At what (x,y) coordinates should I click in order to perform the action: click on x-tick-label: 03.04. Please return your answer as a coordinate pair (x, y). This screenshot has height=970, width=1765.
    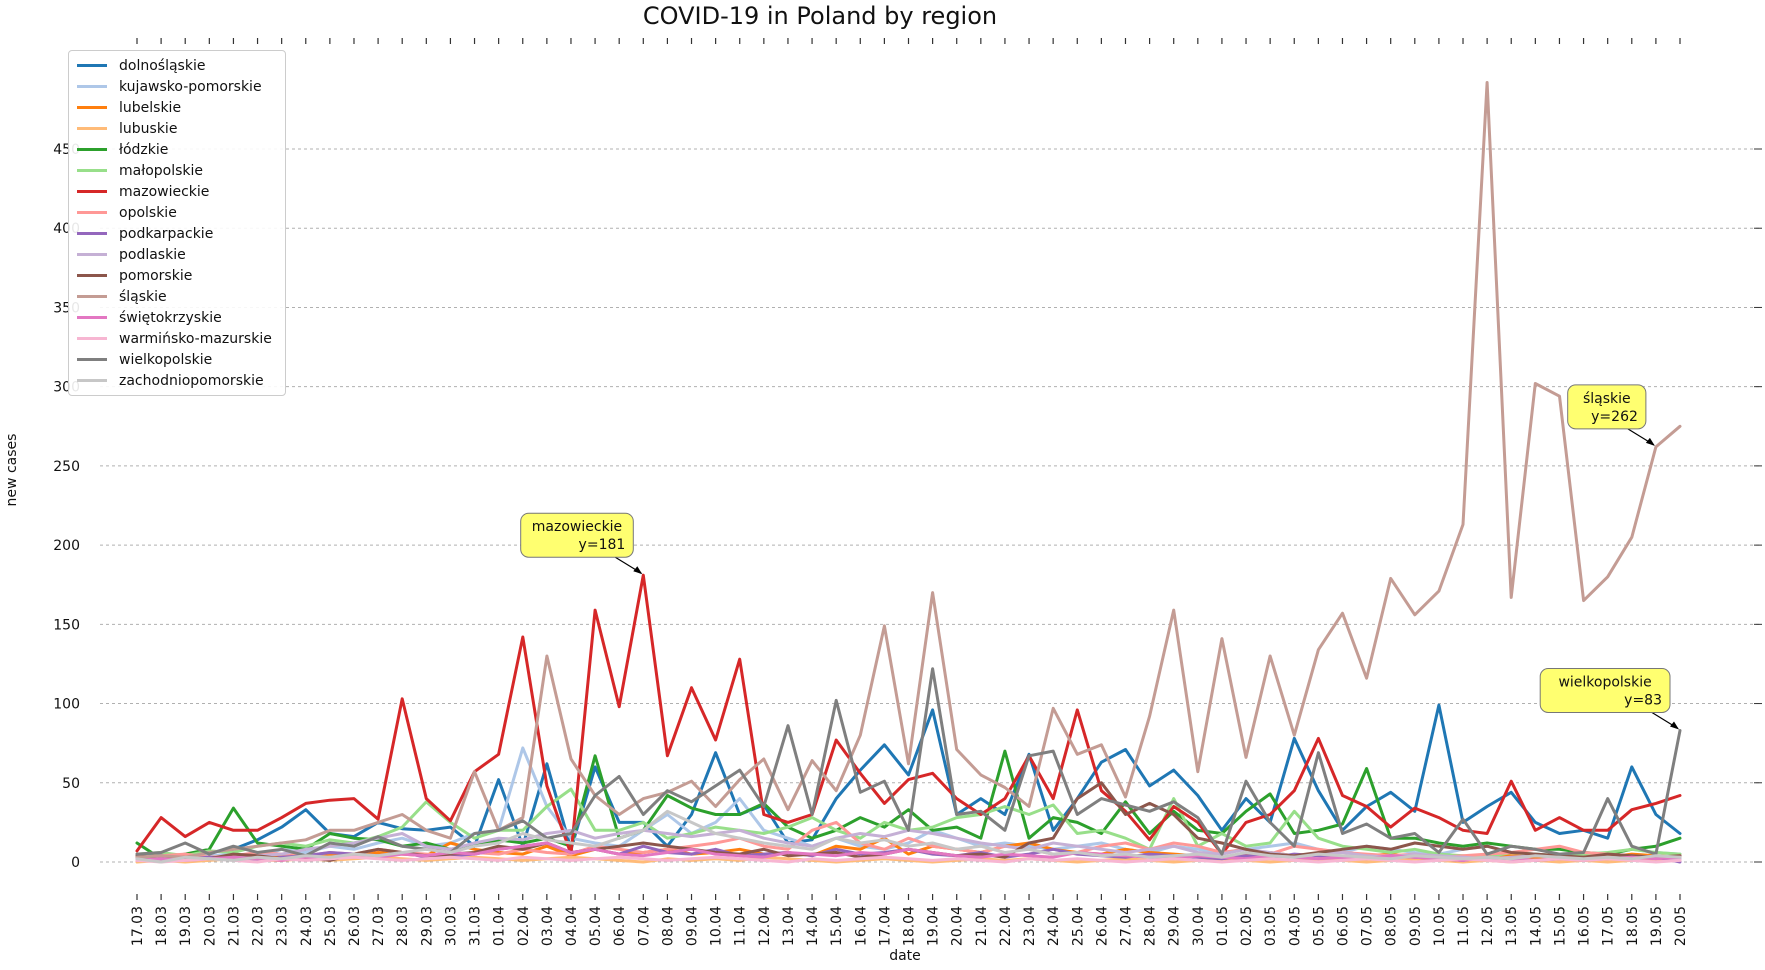
    Looking at the image, I should click on (548, 926).